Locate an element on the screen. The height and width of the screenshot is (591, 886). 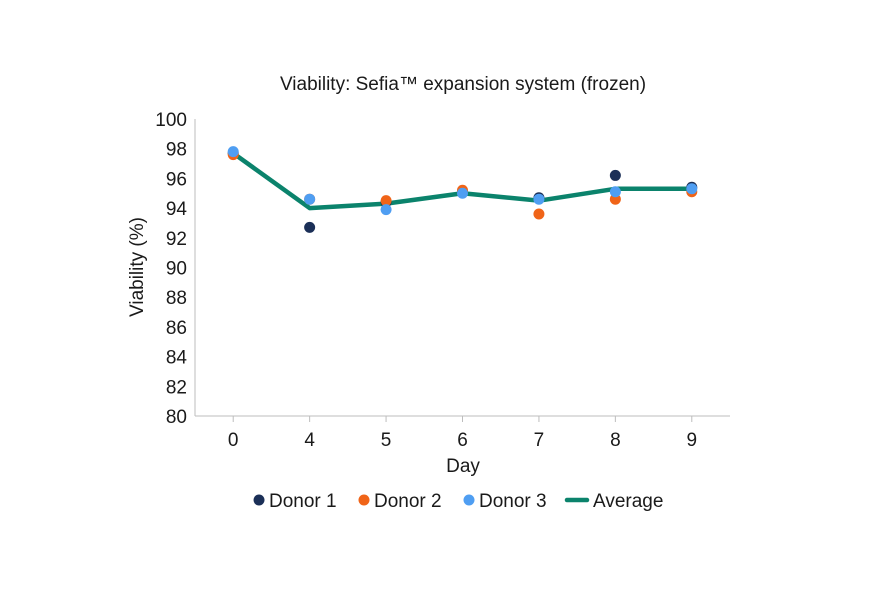
plot-series is located at coordinates (462, 189).